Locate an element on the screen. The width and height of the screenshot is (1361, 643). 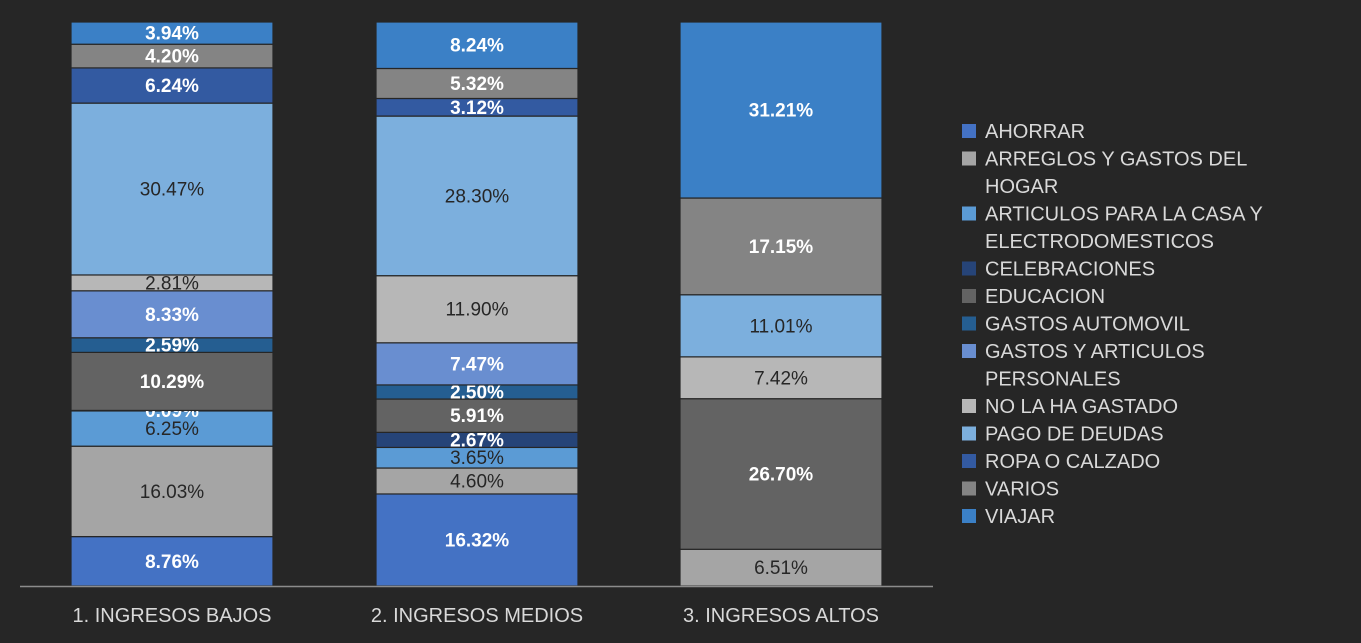
data-label: 10.29% is located at coordinates (172, 382).